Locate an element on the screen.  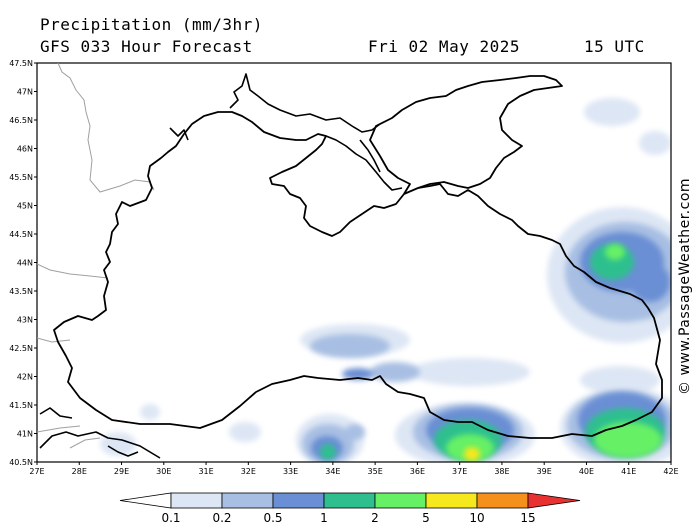
lon-label: 33E is located at coordinates (290, 471).